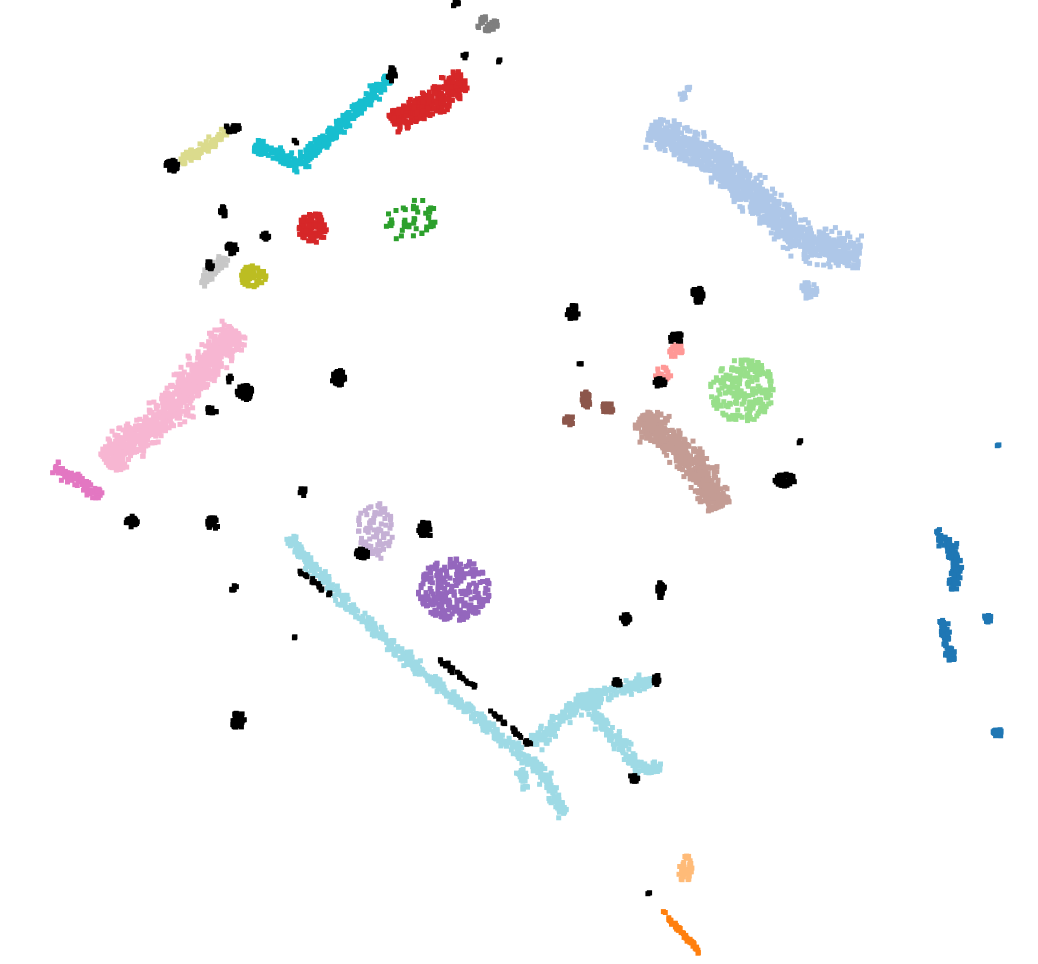 The image size is (1038, 964). Describe the element at coordinates (487, 24) in the screenshot. I see `cluster-dark-gray-blob` at that location.